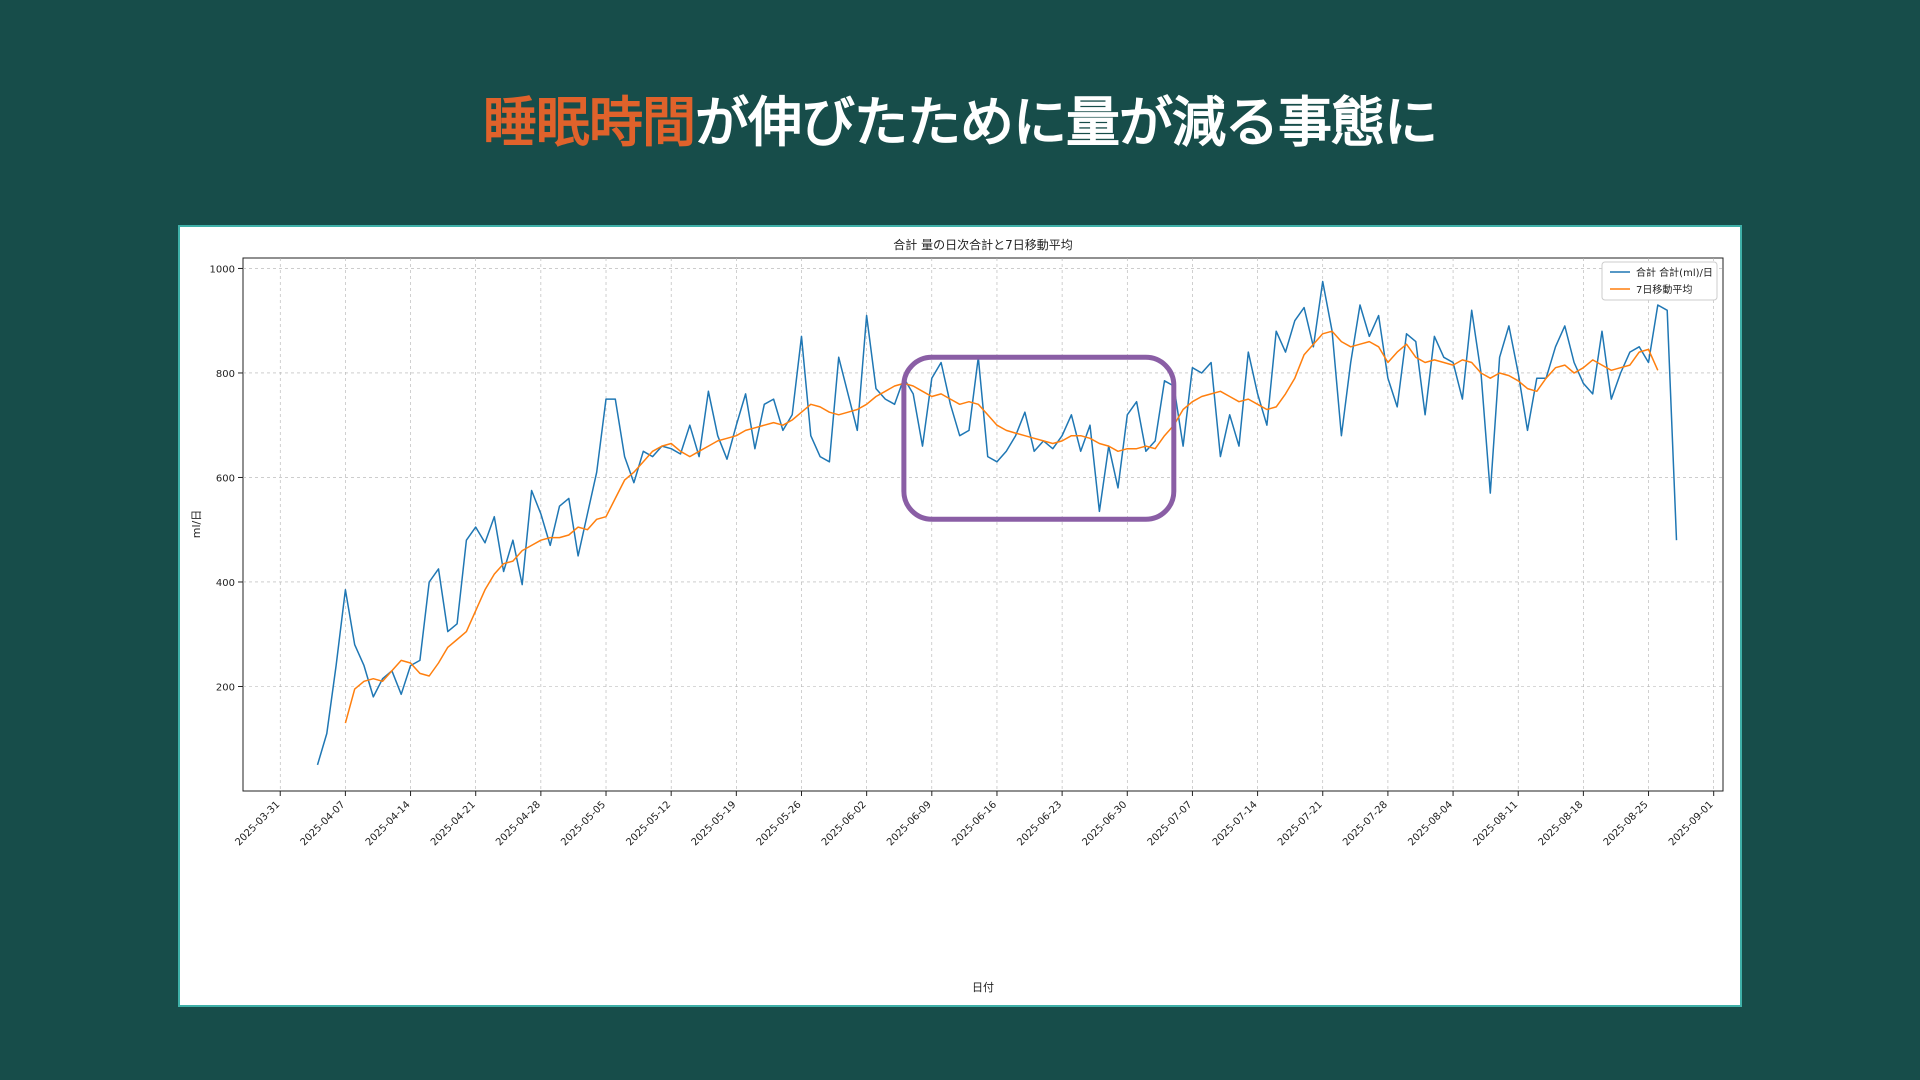 The image size is (1920, 1080). What do you see at coordinates (225, 478) in the screenshot?
I see `y-tick-label: 600` at bounding box center [225, 478].